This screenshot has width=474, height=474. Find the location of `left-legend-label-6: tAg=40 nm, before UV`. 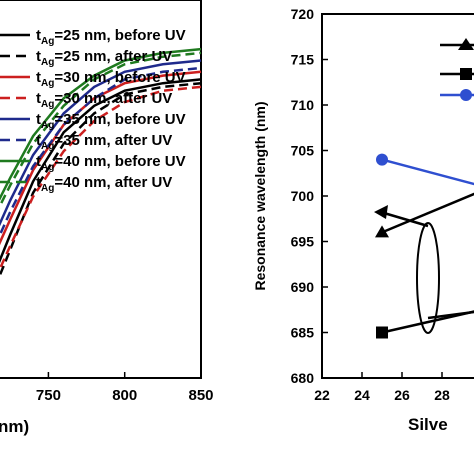

left-legend-label-6: tAg=40 nm, before UV is located at coordinates (111, 163).